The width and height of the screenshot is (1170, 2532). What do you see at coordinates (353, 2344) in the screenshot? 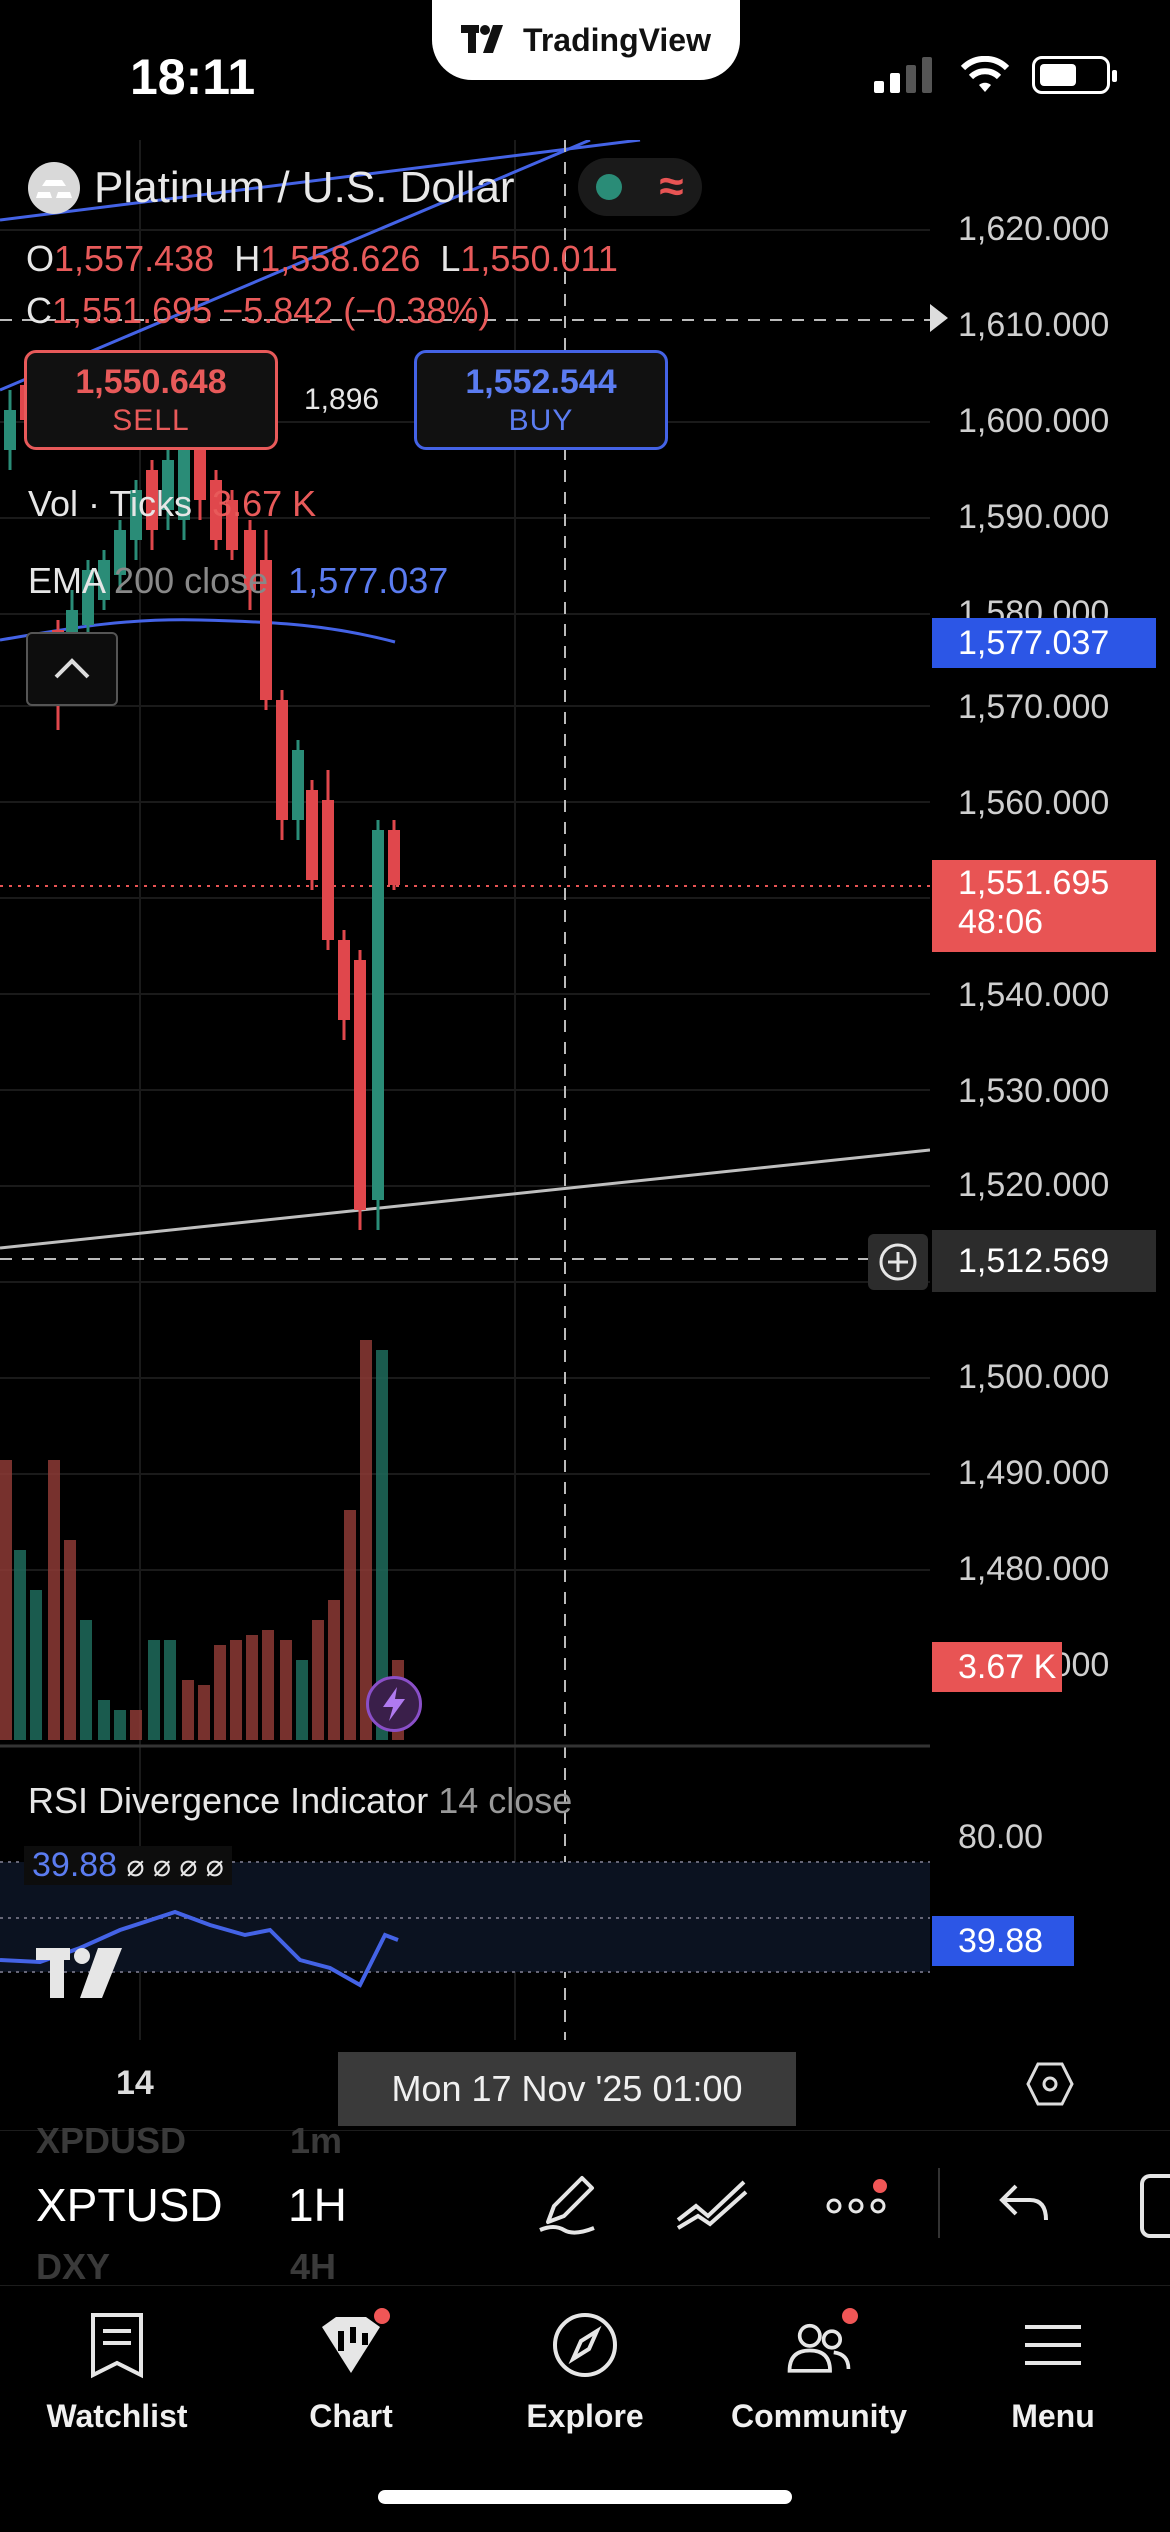
I see `chart-icon` at bounding box center [353, 2344].